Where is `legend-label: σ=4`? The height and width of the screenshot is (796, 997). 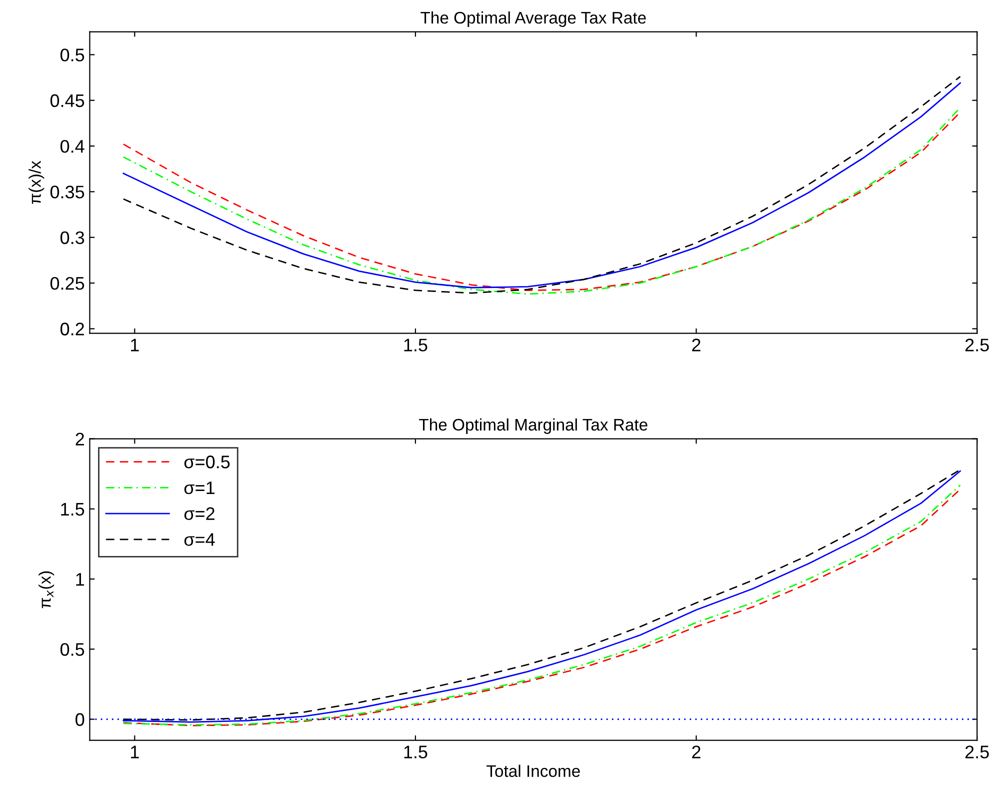 legend-label: σ=4 is located at coordinates (199, 539).